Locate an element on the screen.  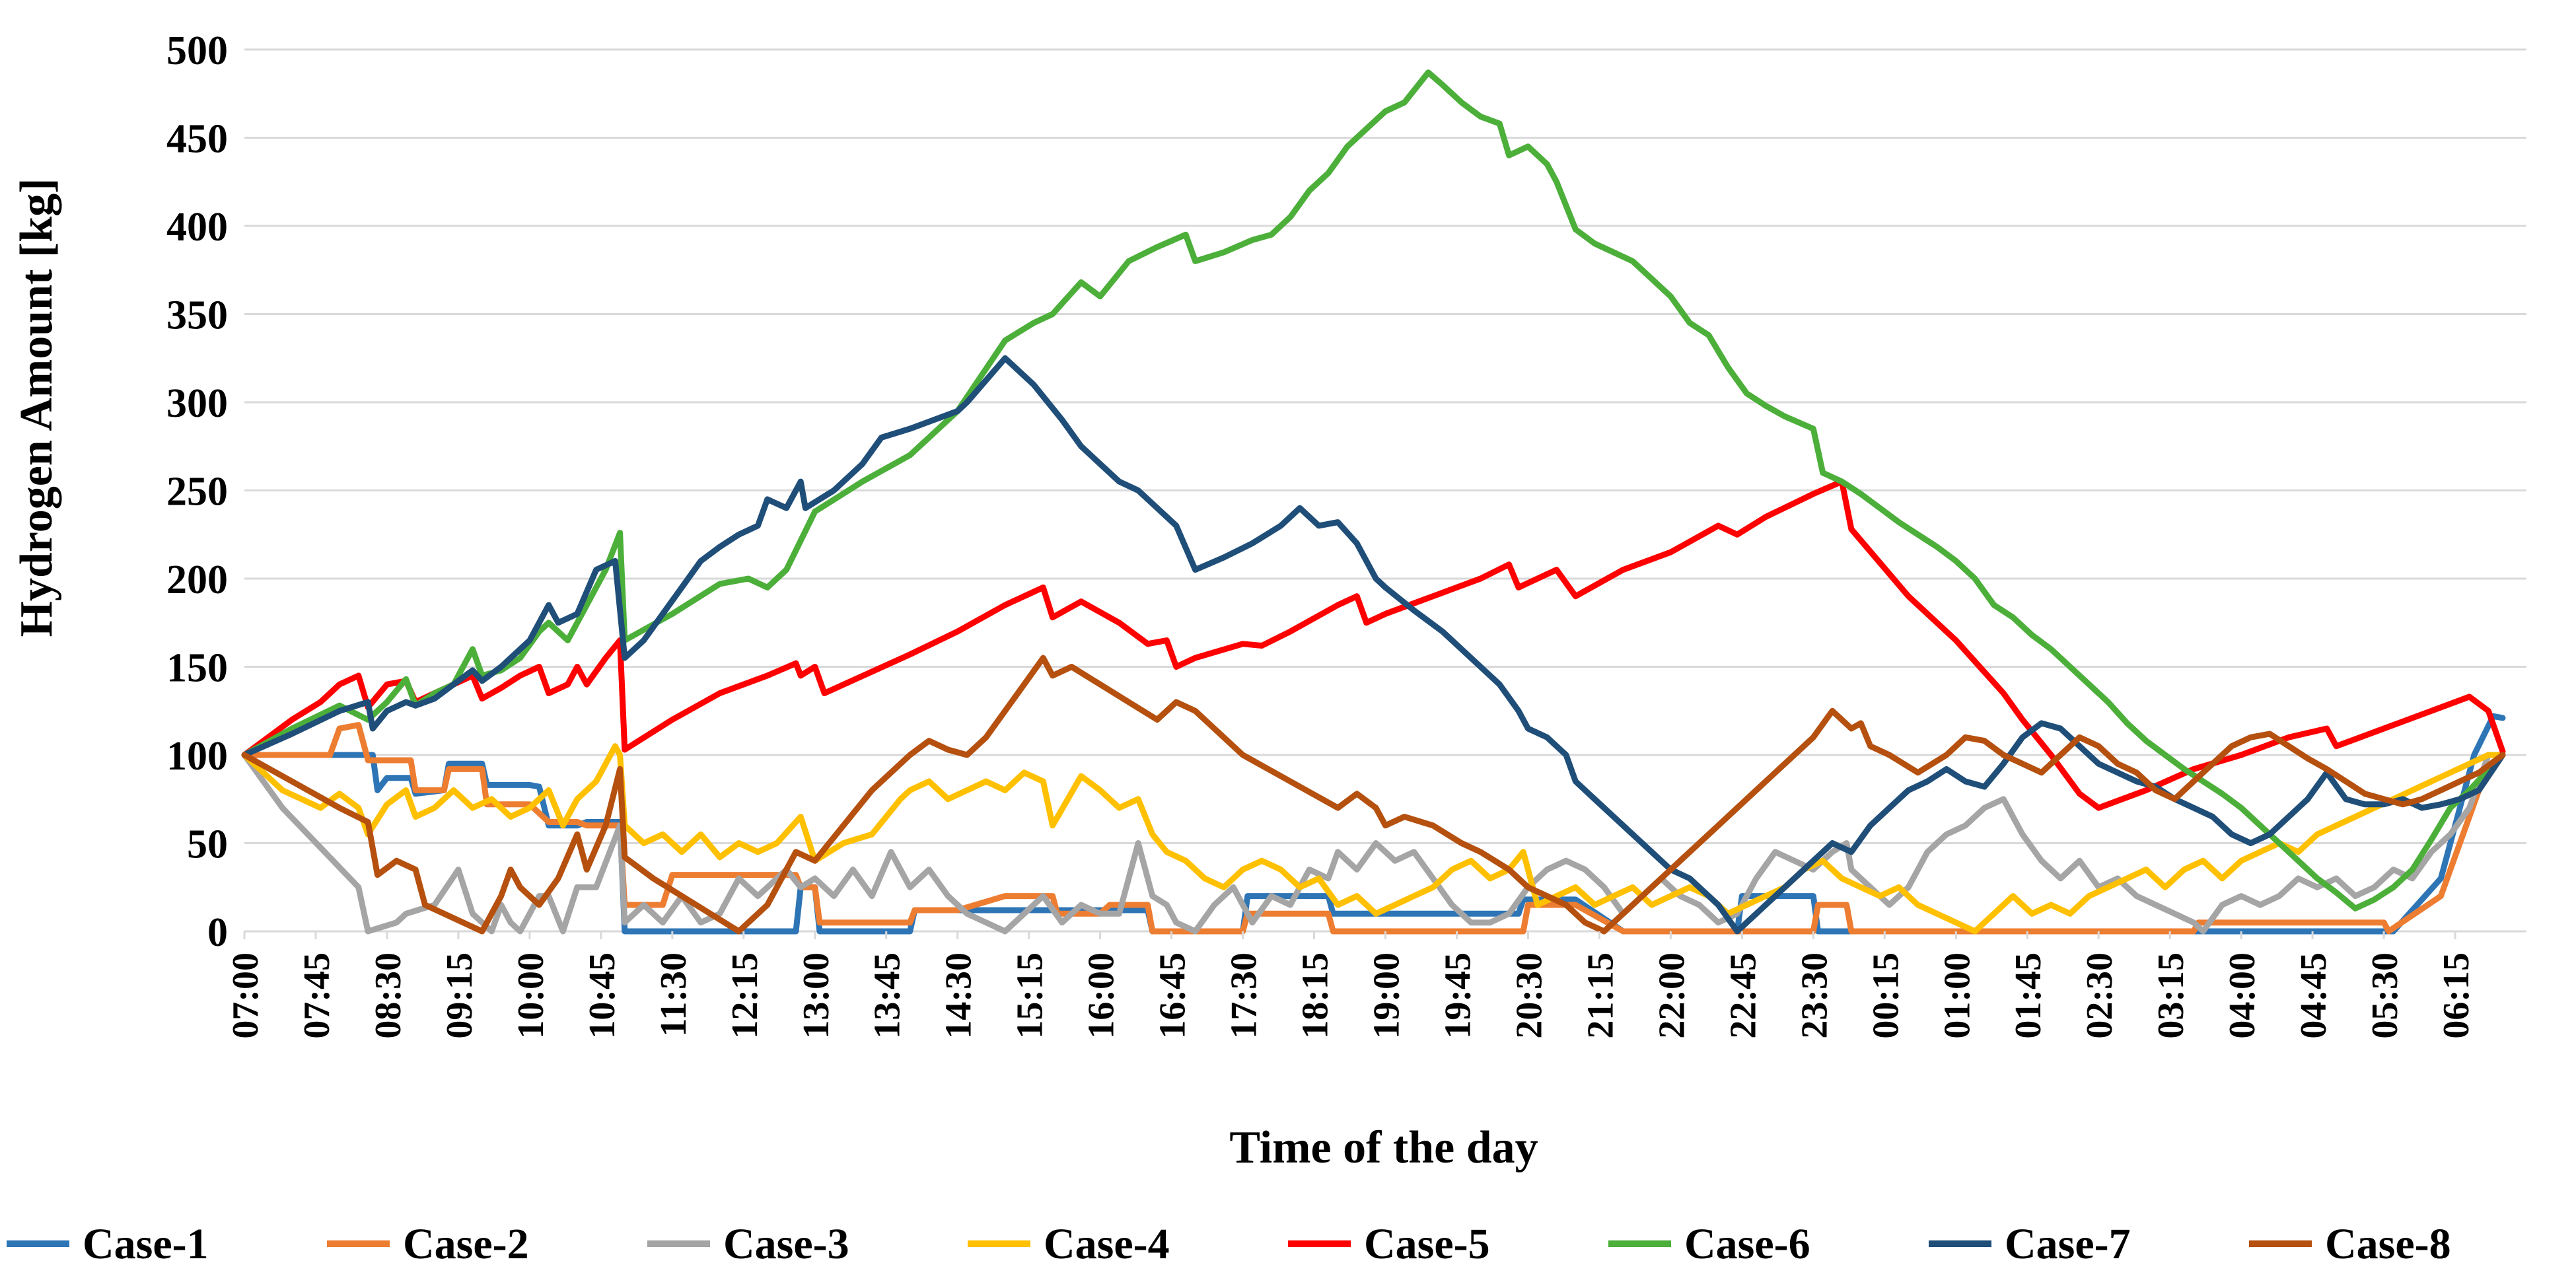
x-tick-label: 22:00 is located at coordinates (1672, 996).